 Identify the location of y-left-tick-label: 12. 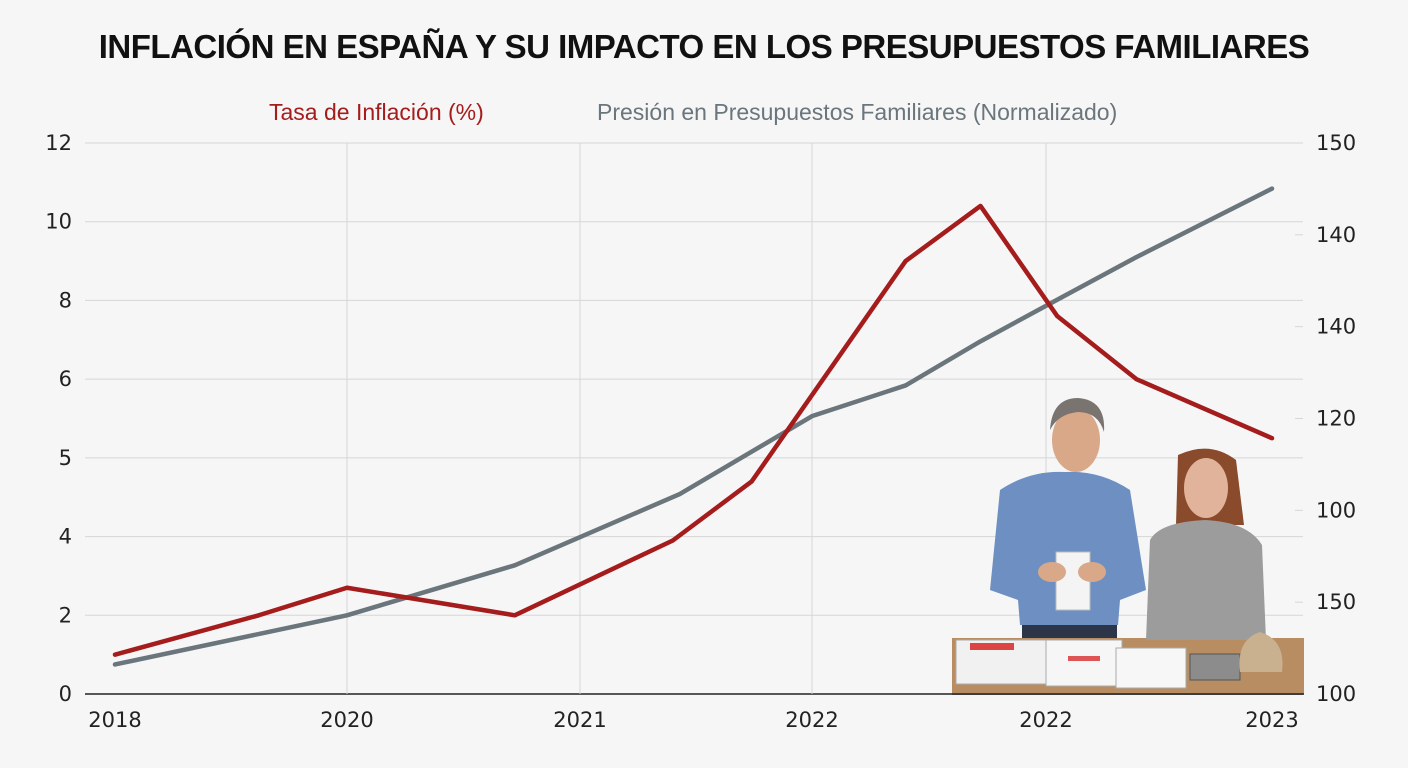
(58, 143).